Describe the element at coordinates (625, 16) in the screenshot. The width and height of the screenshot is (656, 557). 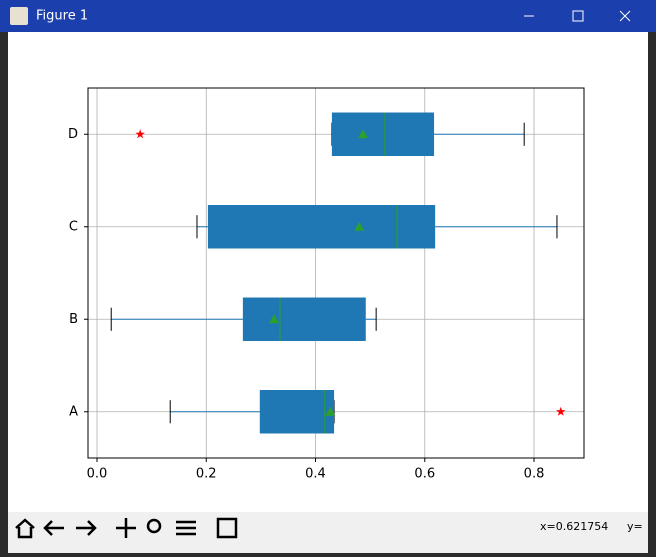
I see `close-button` at that location.